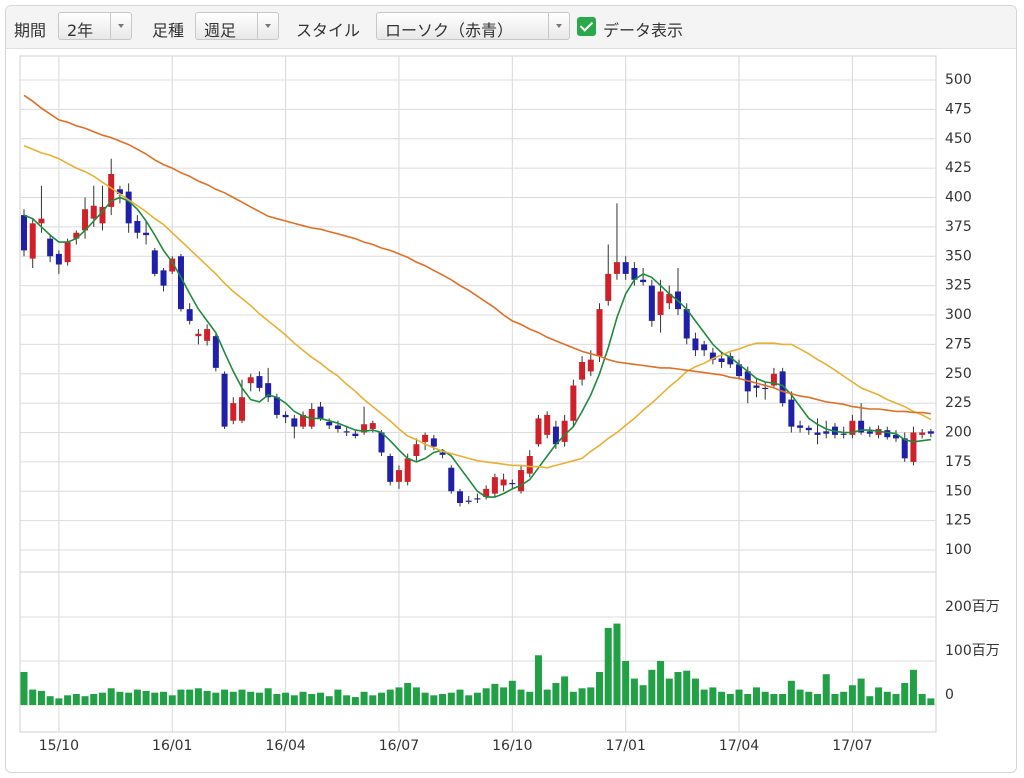  I want to click on interval-label: 足種, so click(168, 30).